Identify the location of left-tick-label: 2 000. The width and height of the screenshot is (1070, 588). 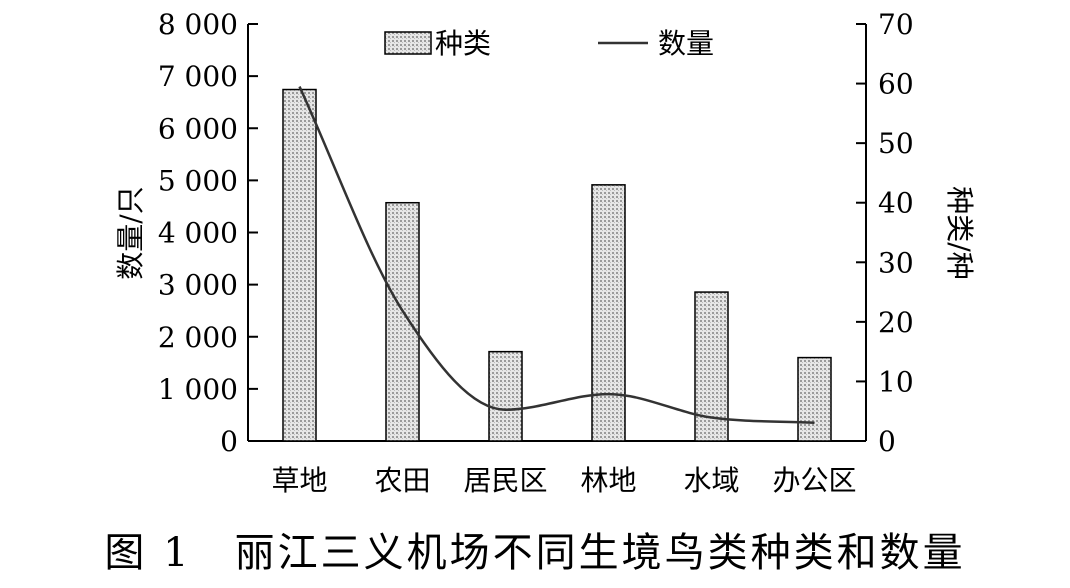
(198, 337).